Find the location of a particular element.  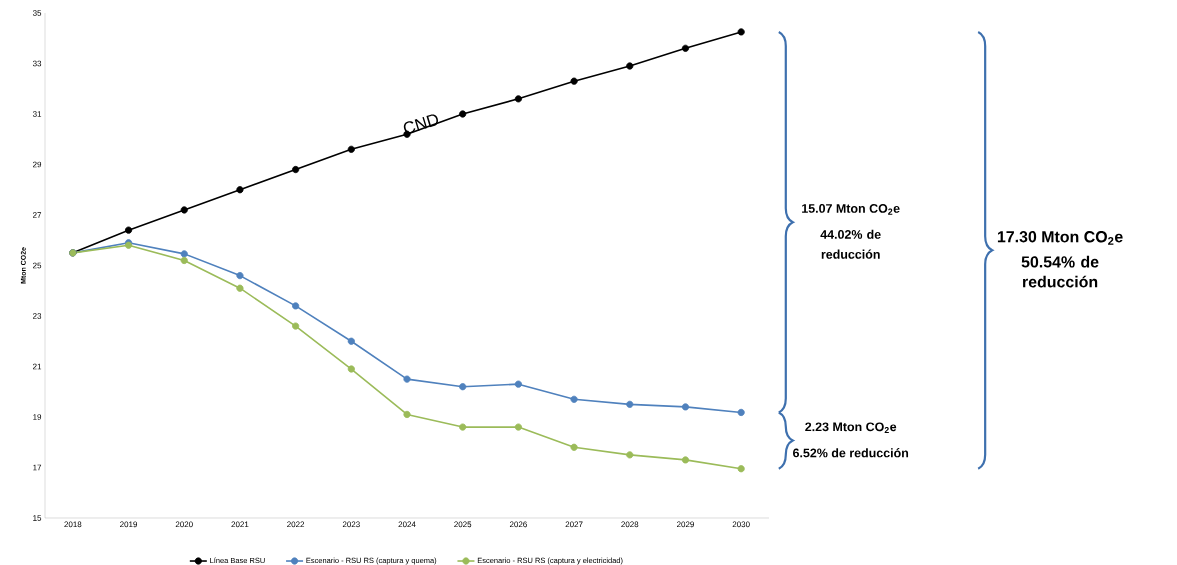

text: 17.30 Mton CO$_{2}$e is located at coordinates (1060, 238).